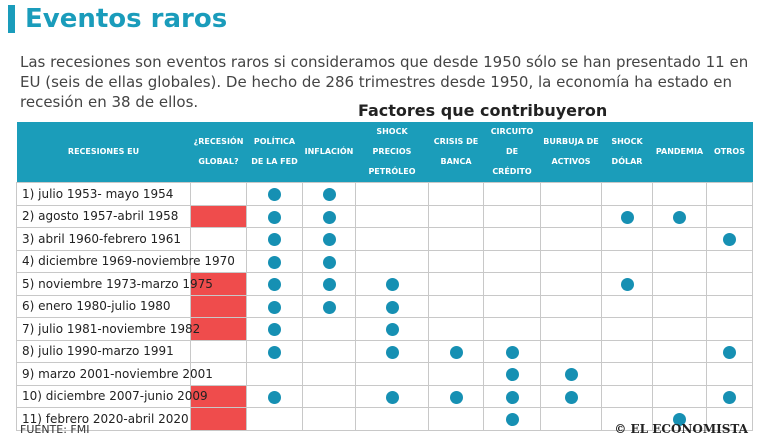  I want to click on row: 9) marzo 2001-noviembre 2001, so click(384, 374).